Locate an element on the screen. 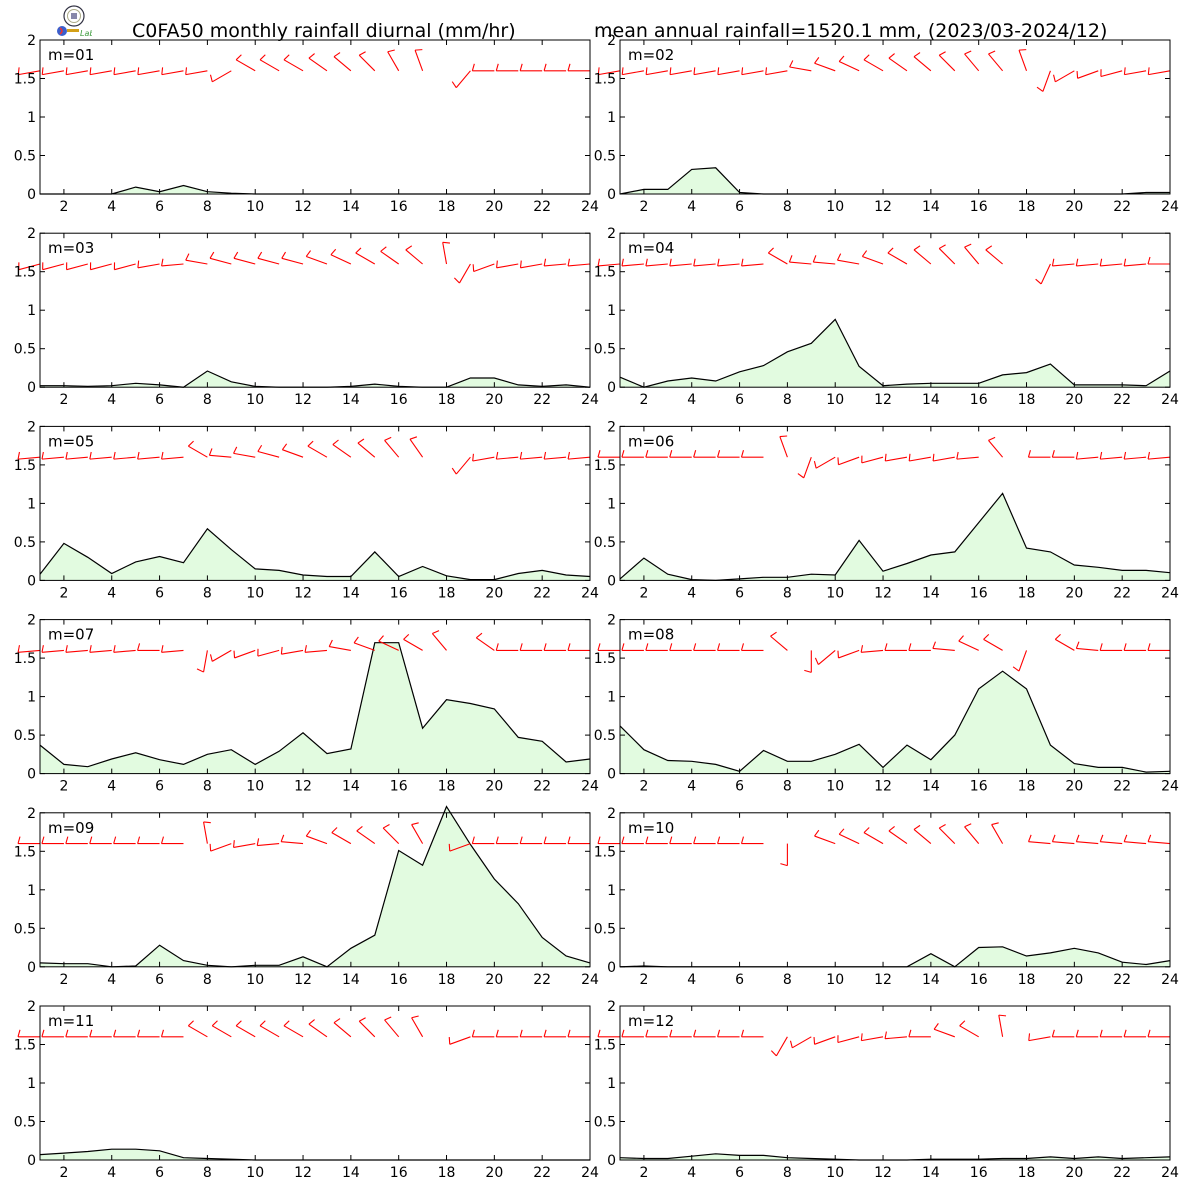 The width and height of the screenshot is (1200, 1200). x-tick-label: 6 is located at coordinates (739, 207).